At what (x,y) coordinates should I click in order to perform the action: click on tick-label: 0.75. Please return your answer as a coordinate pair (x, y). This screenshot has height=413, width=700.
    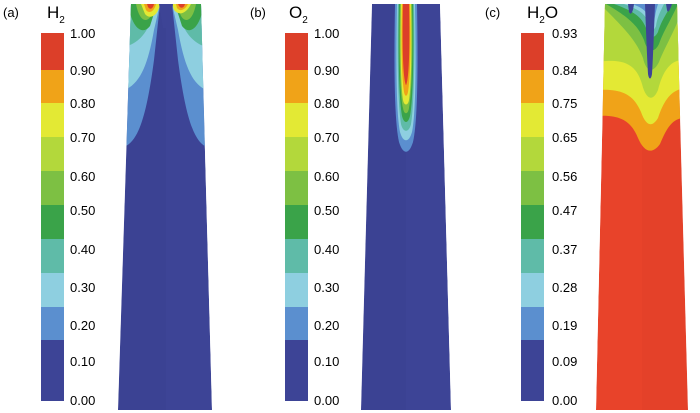
    Looking at the image, I should click on (564, 103).